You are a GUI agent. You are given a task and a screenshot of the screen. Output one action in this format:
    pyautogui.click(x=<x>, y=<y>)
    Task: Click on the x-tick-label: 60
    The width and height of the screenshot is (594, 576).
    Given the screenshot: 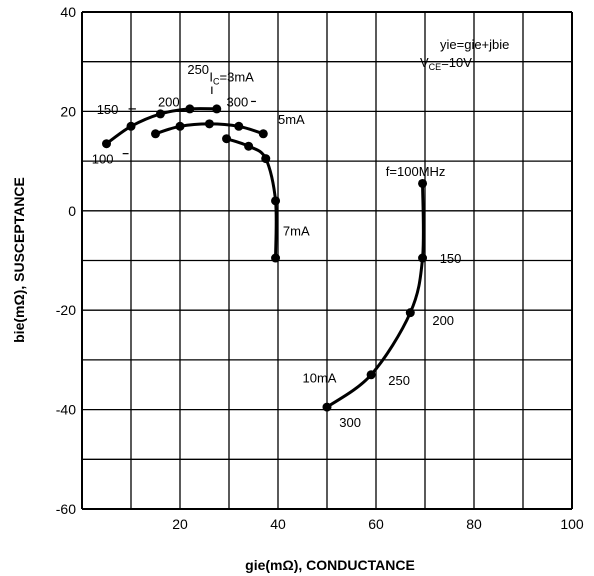 What is the action you would take?
    pyautogui.click(x=376, y=524)
    